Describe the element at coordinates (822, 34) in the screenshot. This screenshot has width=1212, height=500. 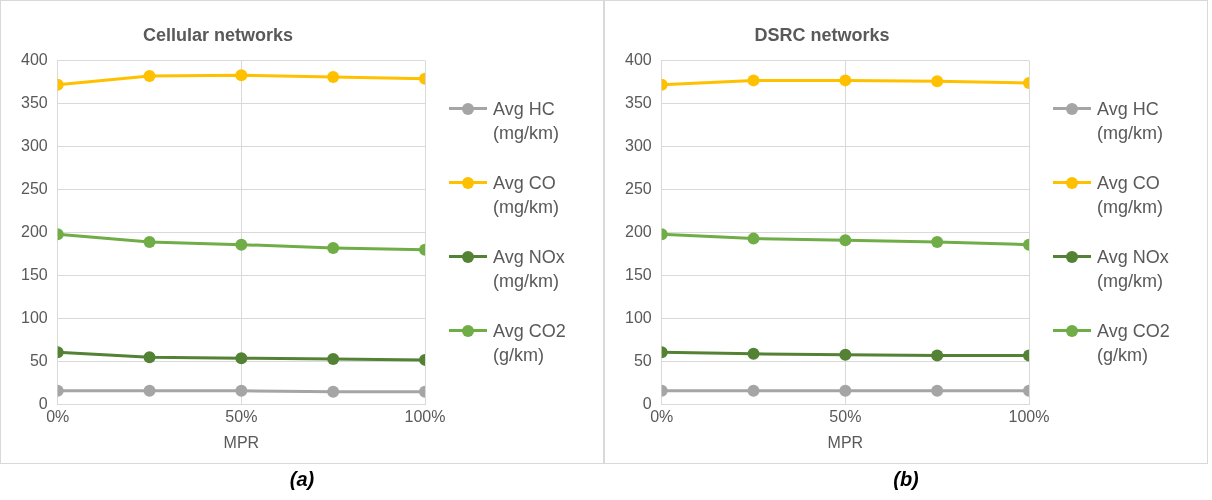
I see `chart-title: DSRC networks` at that location.